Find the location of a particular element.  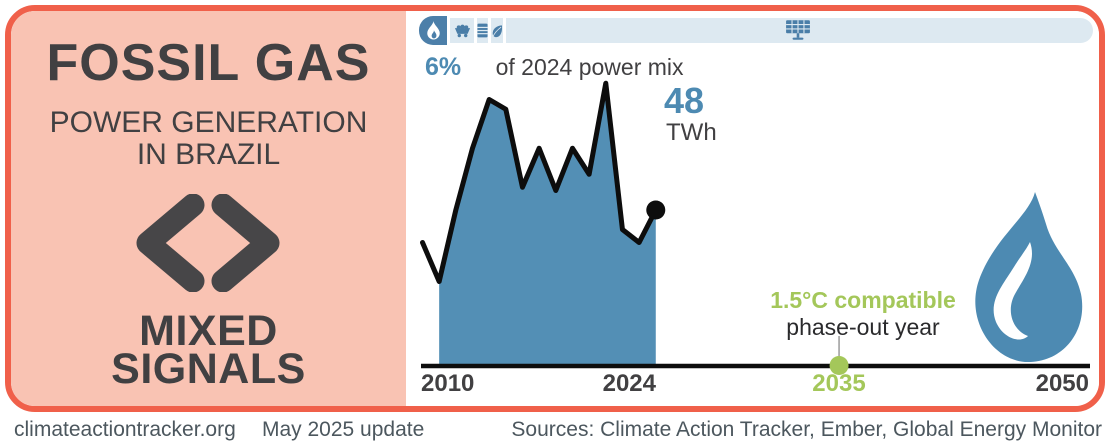

oil-barrel-icon is located at coordinates (482, 30).